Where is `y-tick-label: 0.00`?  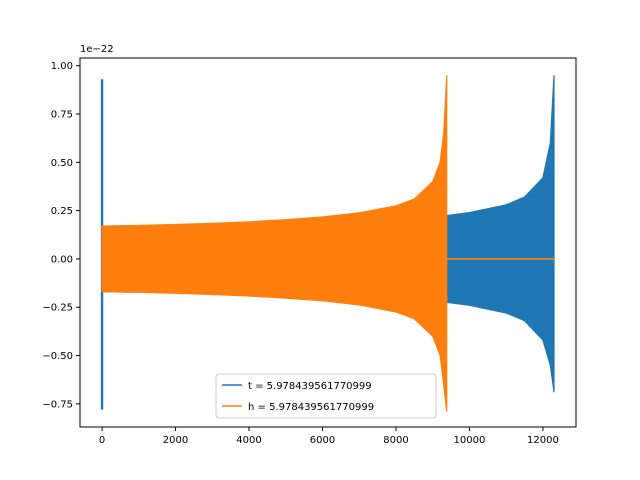
y-tick-label: 0.00 is located at coordinates (62, 259).